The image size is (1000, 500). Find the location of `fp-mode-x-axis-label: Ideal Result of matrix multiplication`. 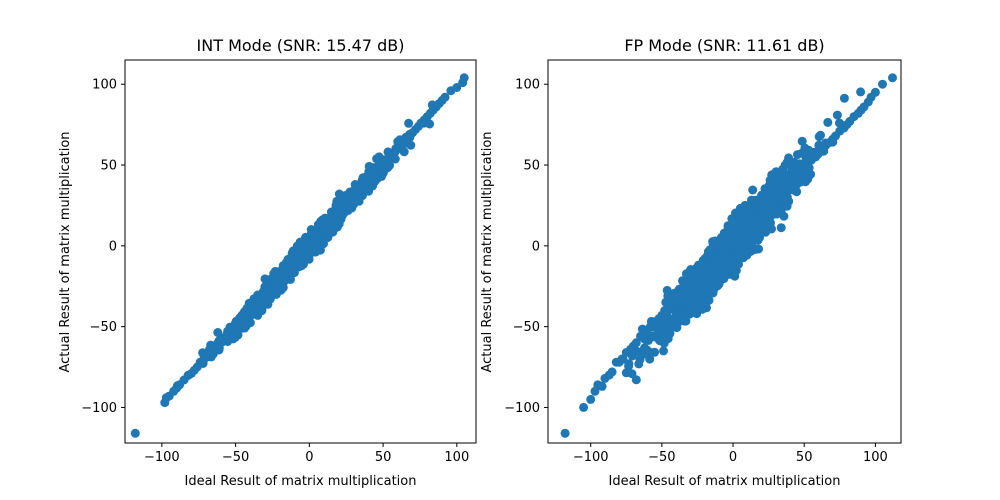

fp-mode-x-axis-label: Ideal Result of matrix multiplication is located at coordinates (725, 481).